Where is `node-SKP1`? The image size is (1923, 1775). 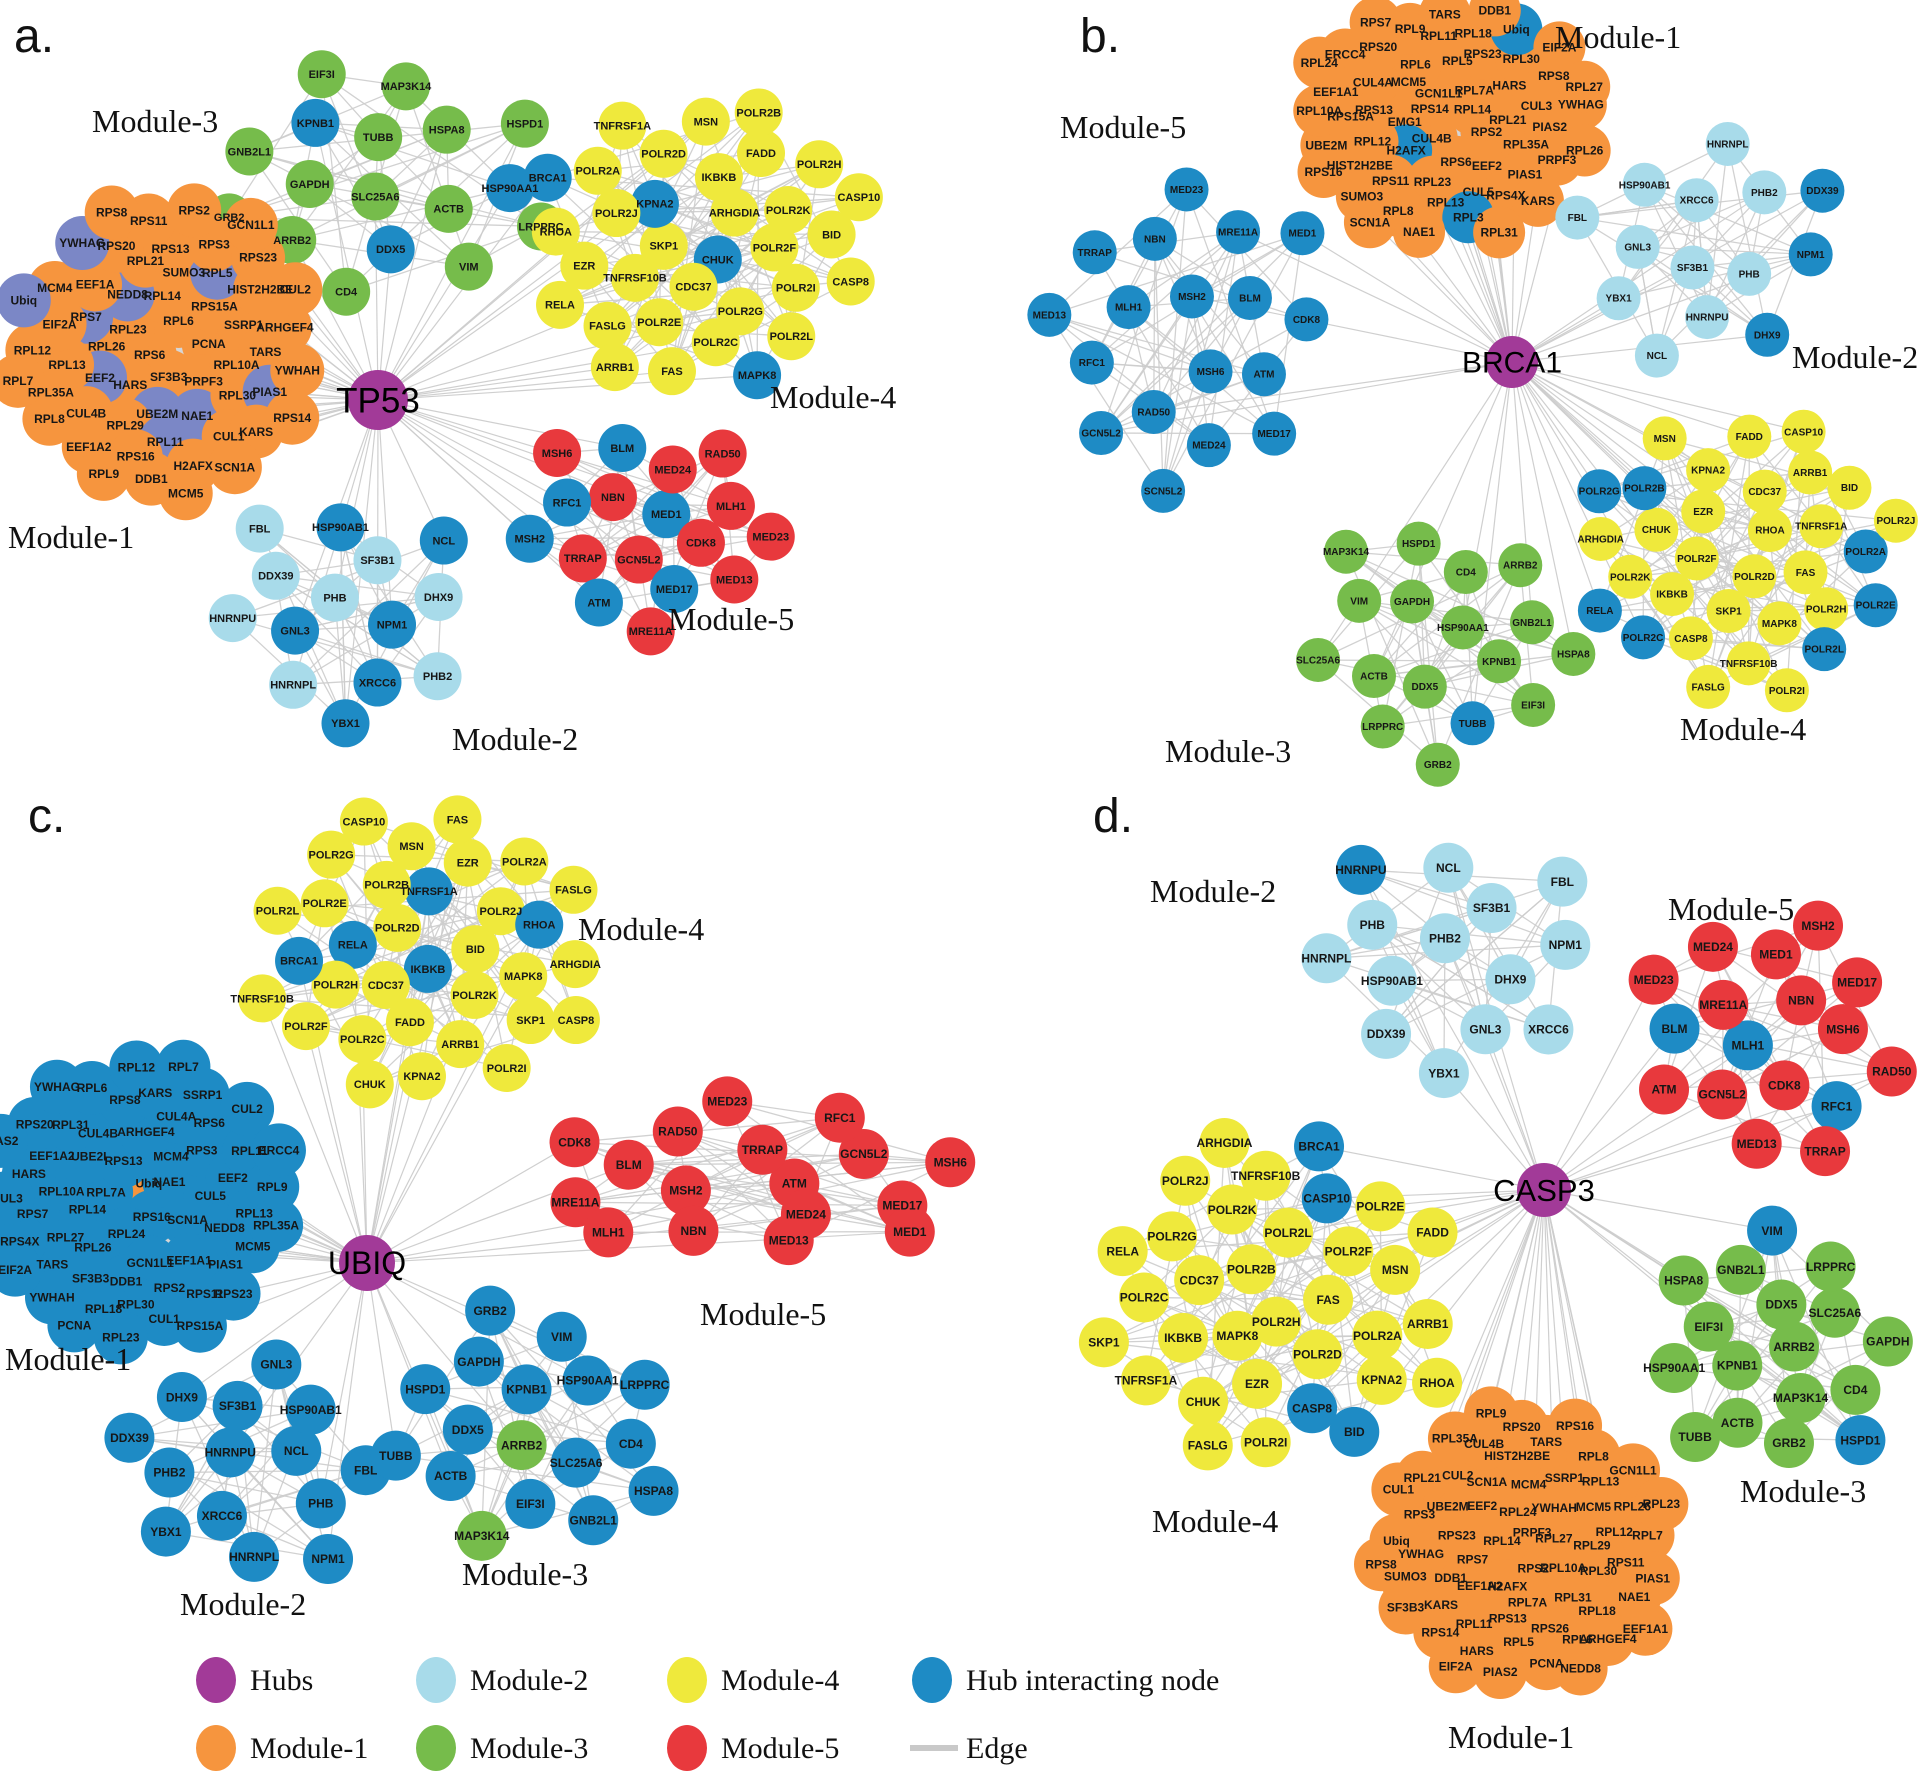
node-SKP1 is located at coordinates (663, 245).